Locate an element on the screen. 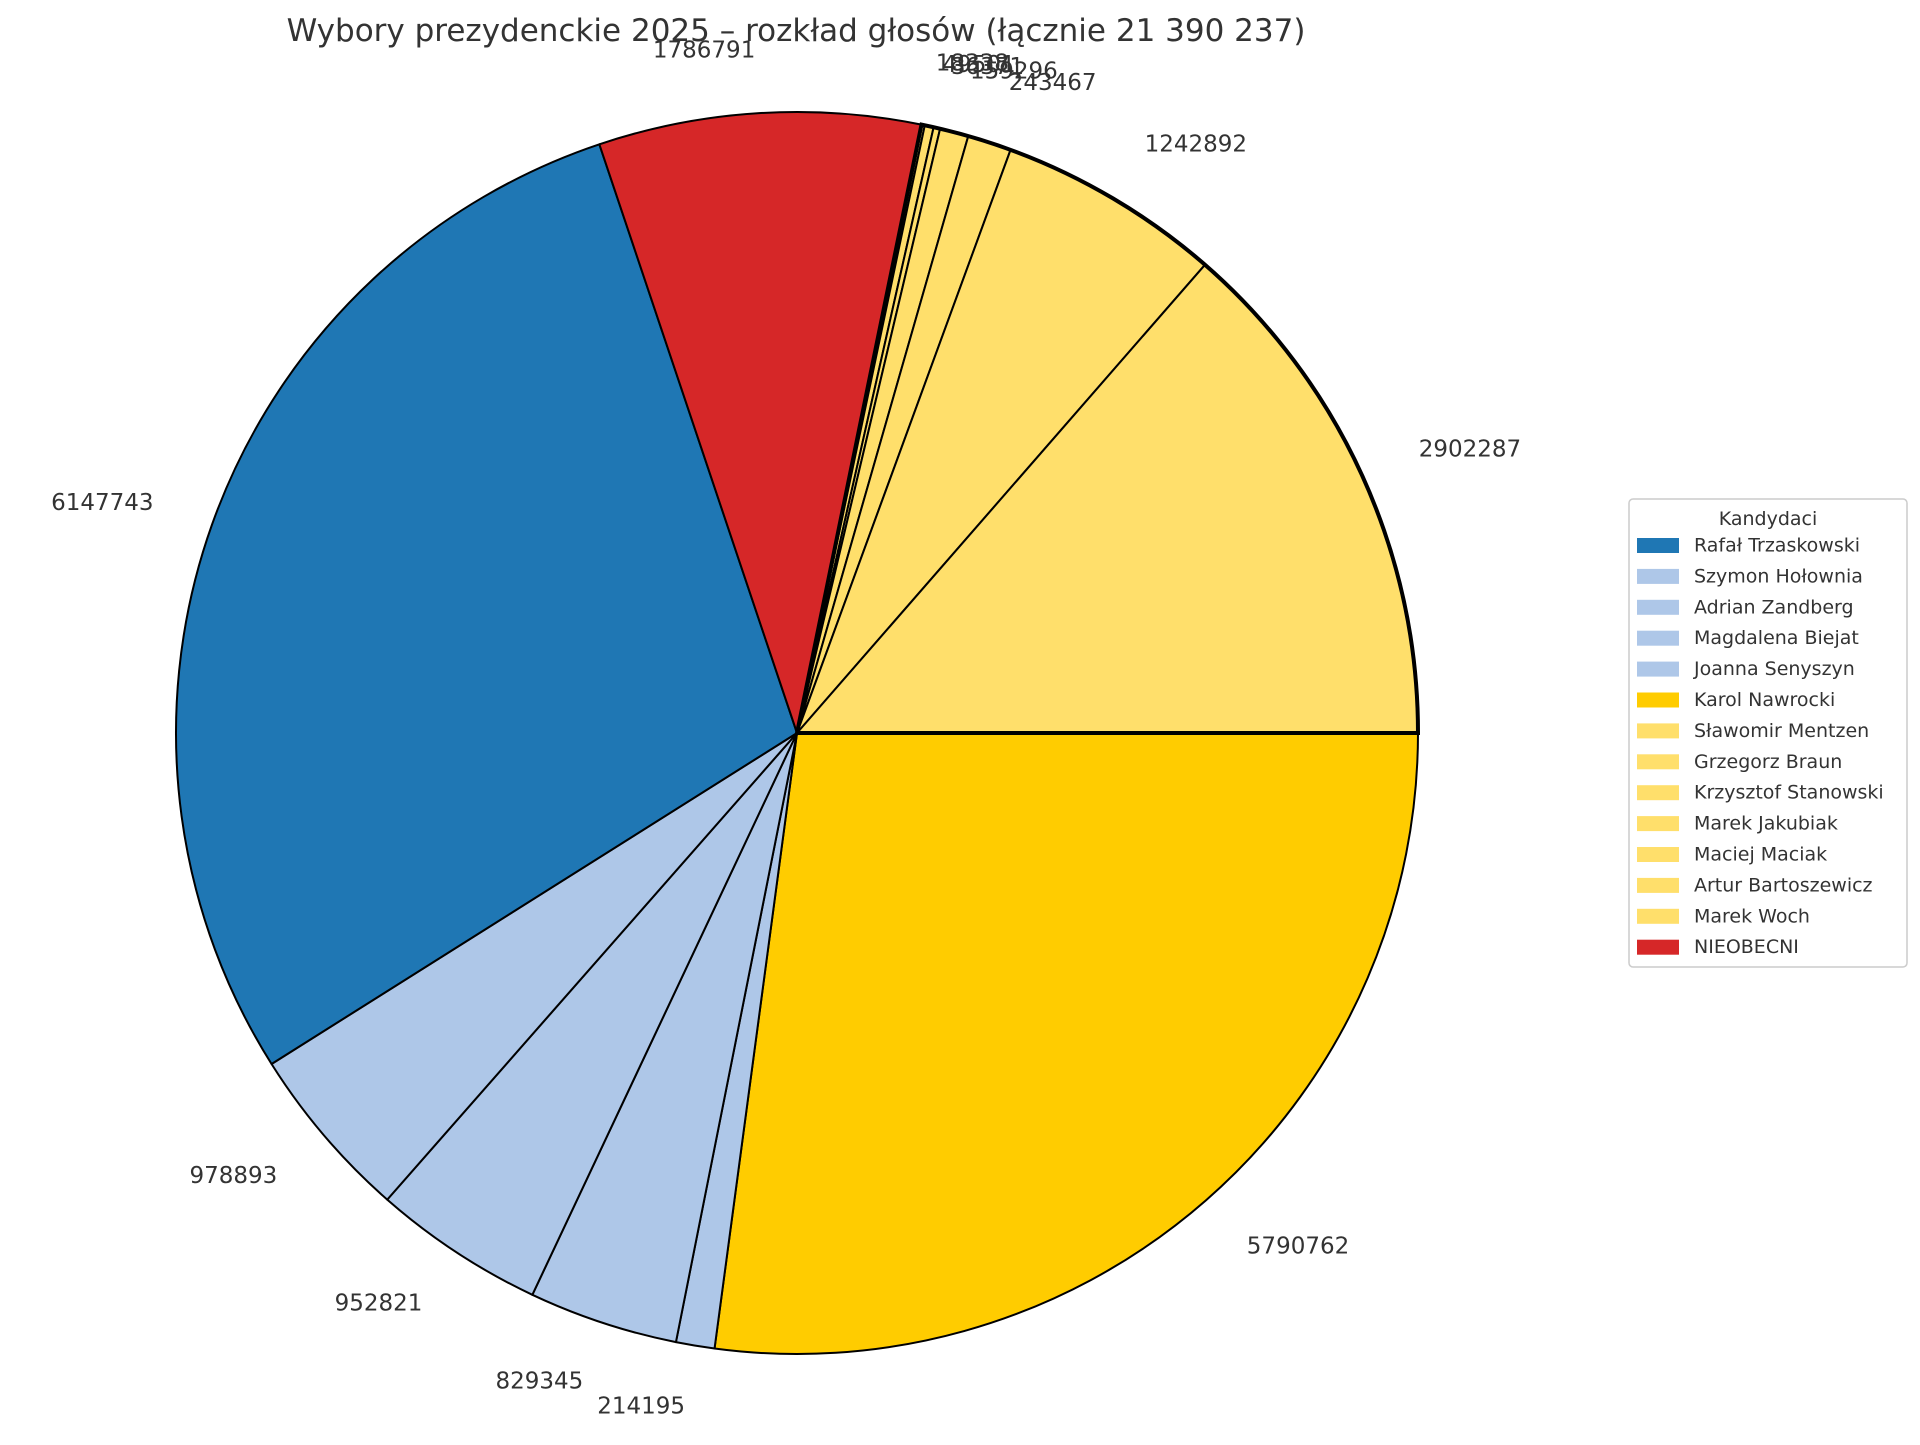 The image size is (1920, 1445). legend-swatch-slawomir-mentzen is located at coordinates (1658, 731).